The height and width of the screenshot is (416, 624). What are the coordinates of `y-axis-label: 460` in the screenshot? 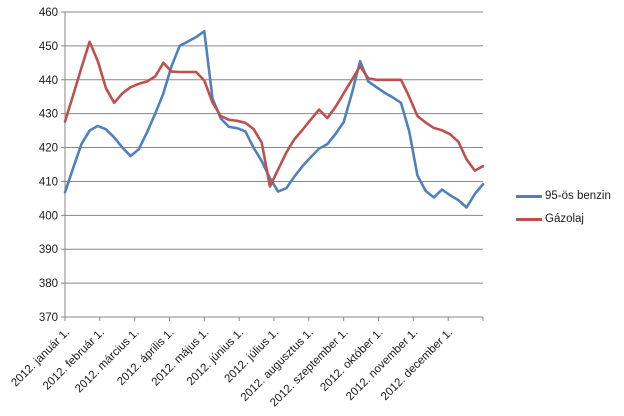 It's located at (48, 13).